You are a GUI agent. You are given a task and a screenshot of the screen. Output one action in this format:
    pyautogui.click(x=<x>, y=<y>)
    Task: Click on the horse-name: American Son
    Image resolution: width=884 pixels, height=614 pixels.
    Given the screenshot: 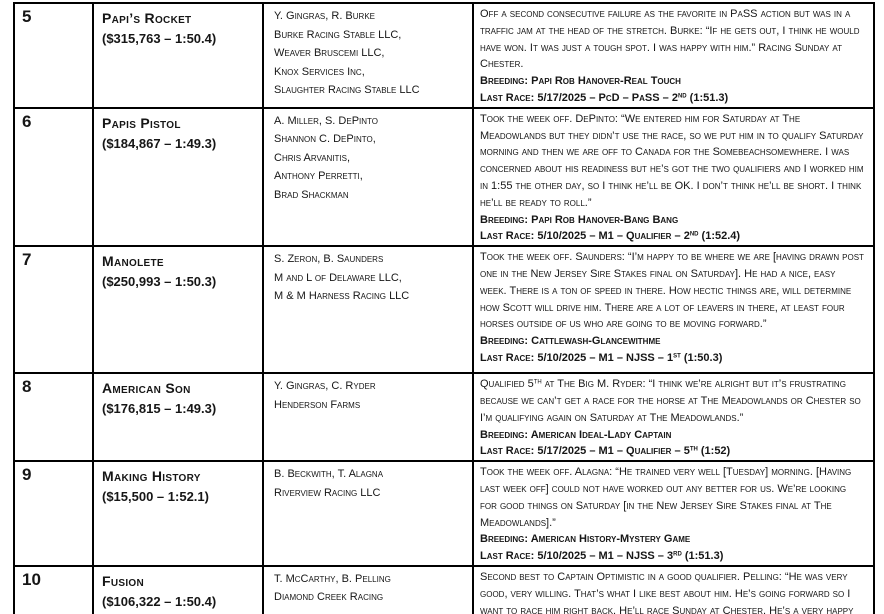 What is the action you would take?
    pyautogui.click(x=146, y=388)
    